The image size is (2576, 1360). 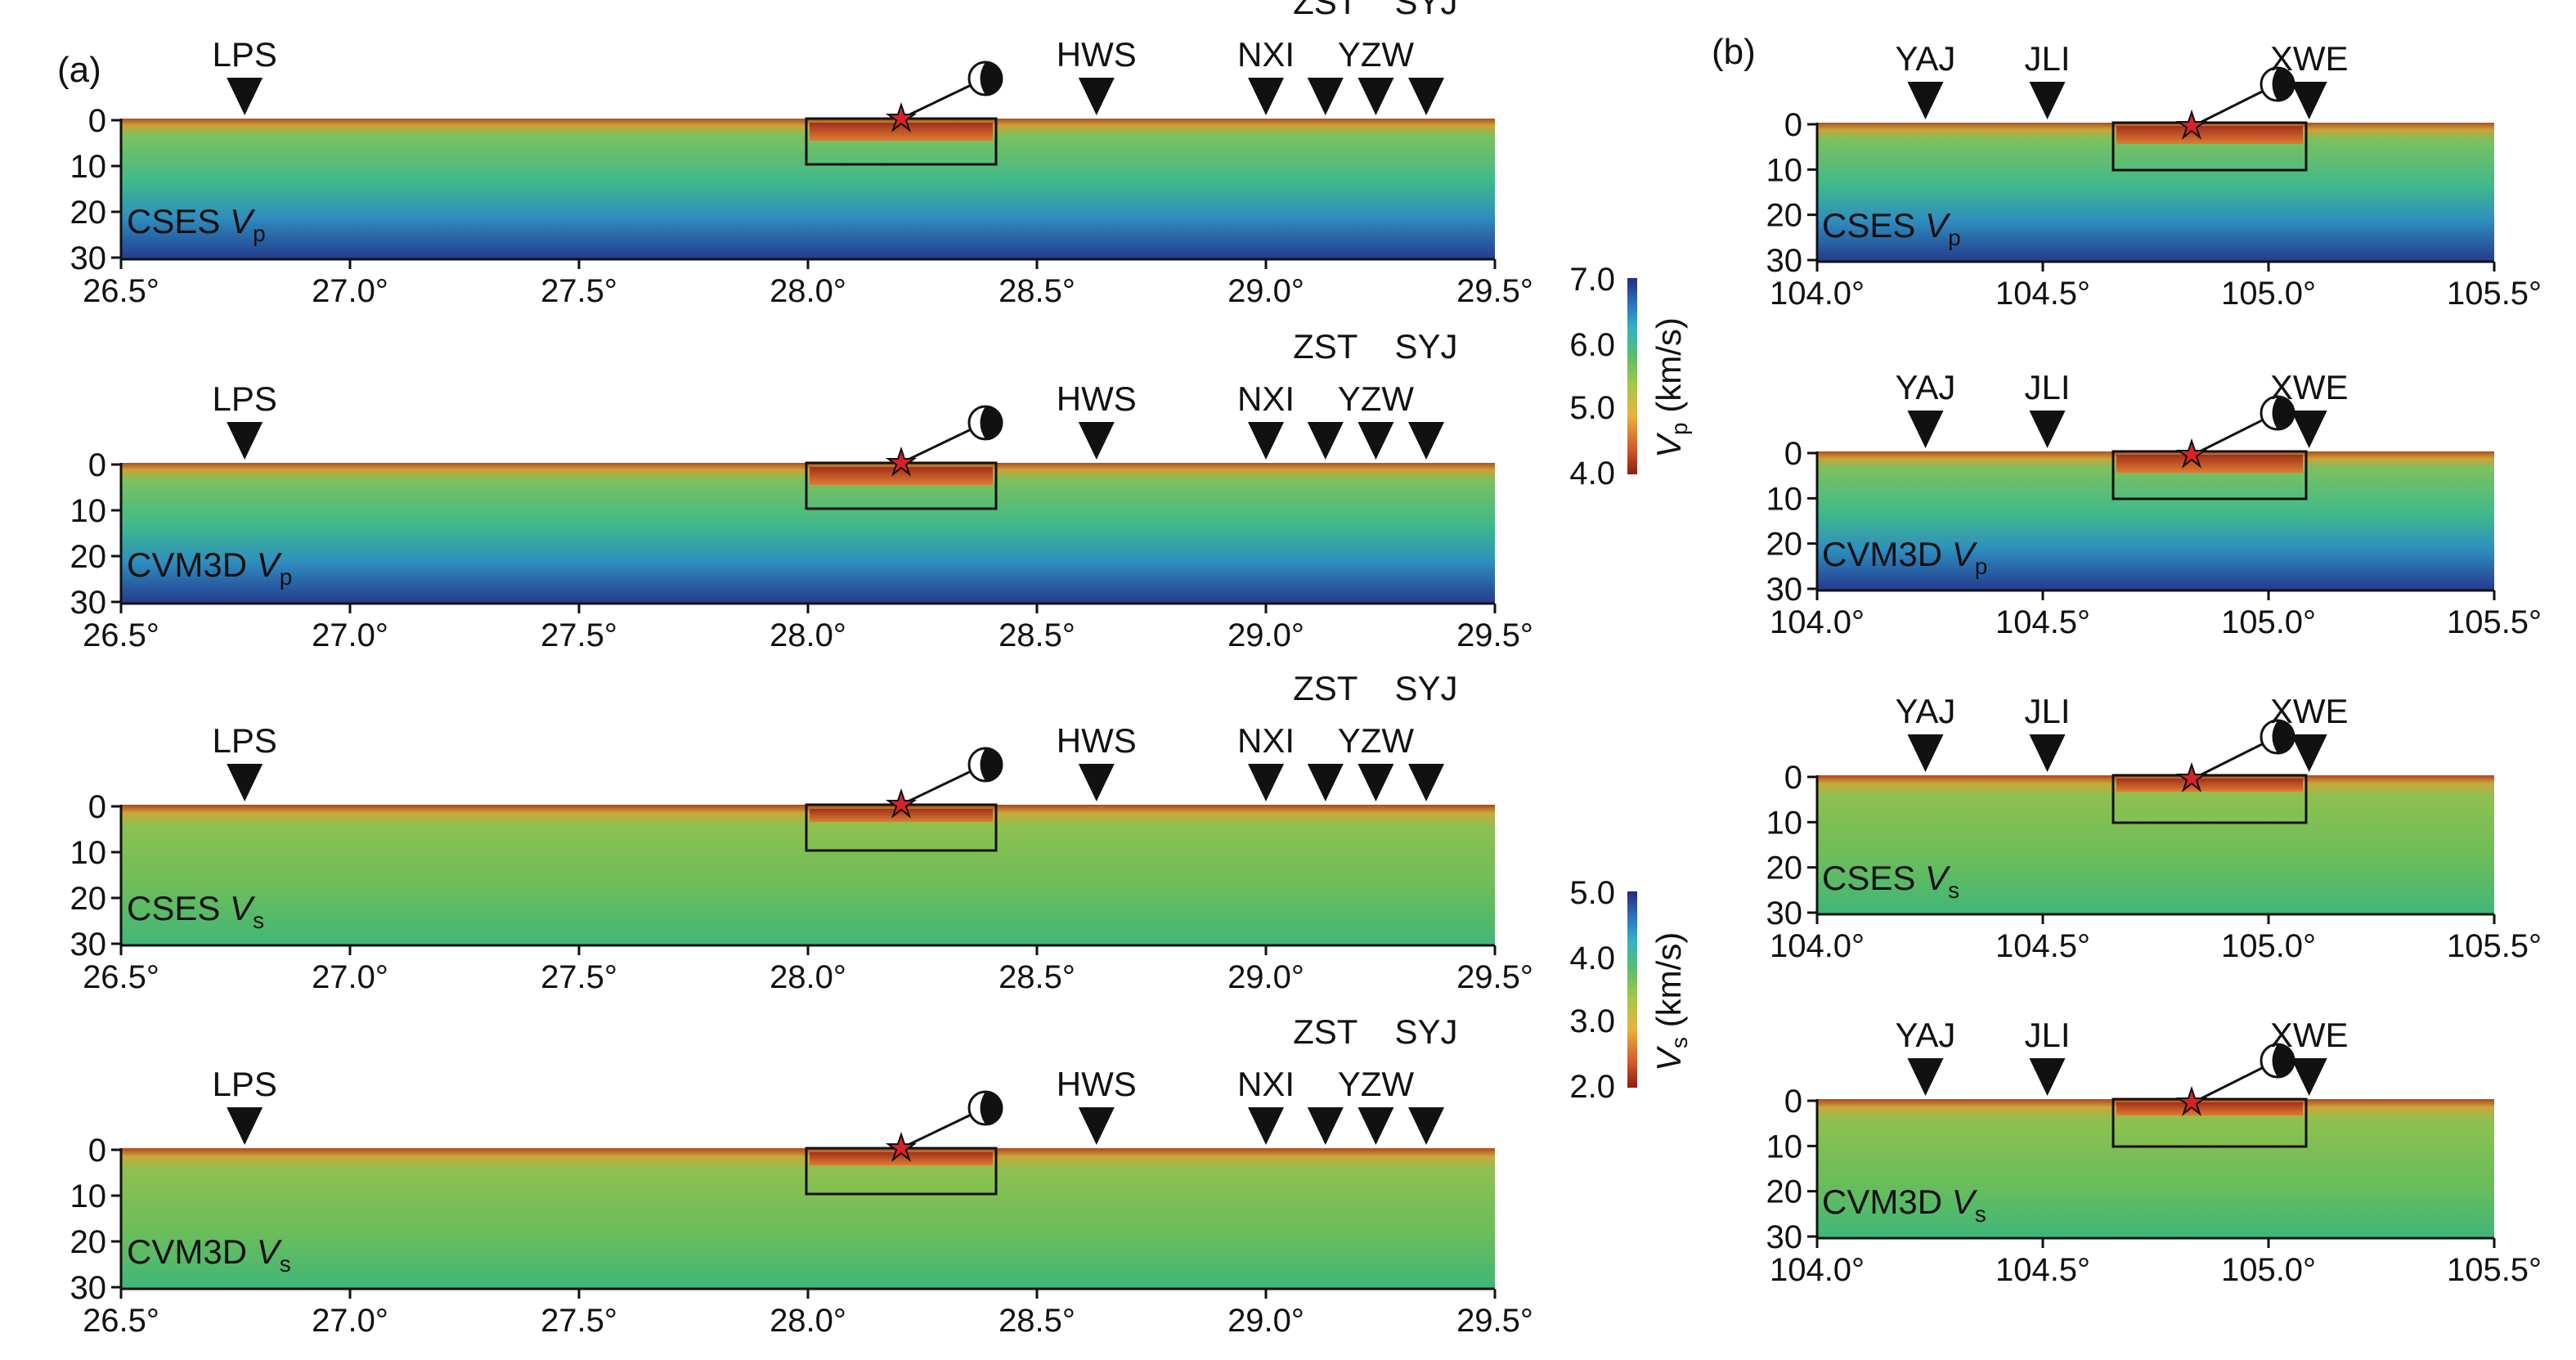 What do you see at coordinates (1097, 1084) in the screenshot?
I see `station-label: HWS` at bounding box center [1097, 1084].